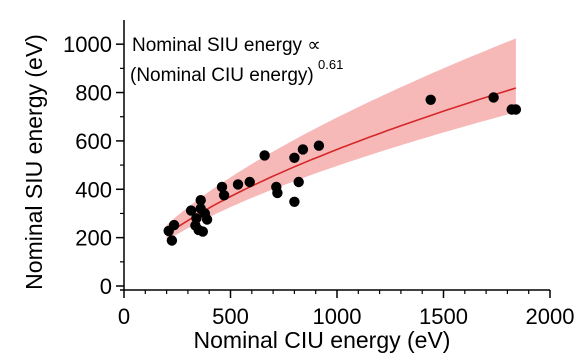  Describe the element at coordinates (34, 162) in the screenshot. I see `y-axis-title: Nominal SIU energy (eV)` at that location.